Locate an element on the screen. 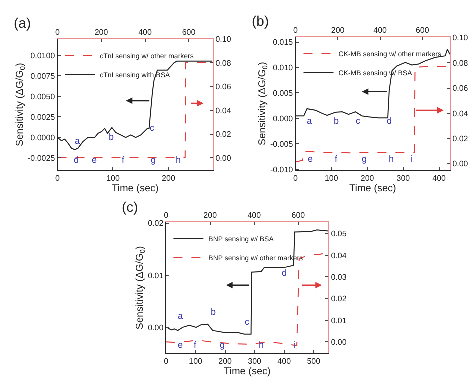  y-tick-label: 0.0100 is located at coordinates (43, 55).